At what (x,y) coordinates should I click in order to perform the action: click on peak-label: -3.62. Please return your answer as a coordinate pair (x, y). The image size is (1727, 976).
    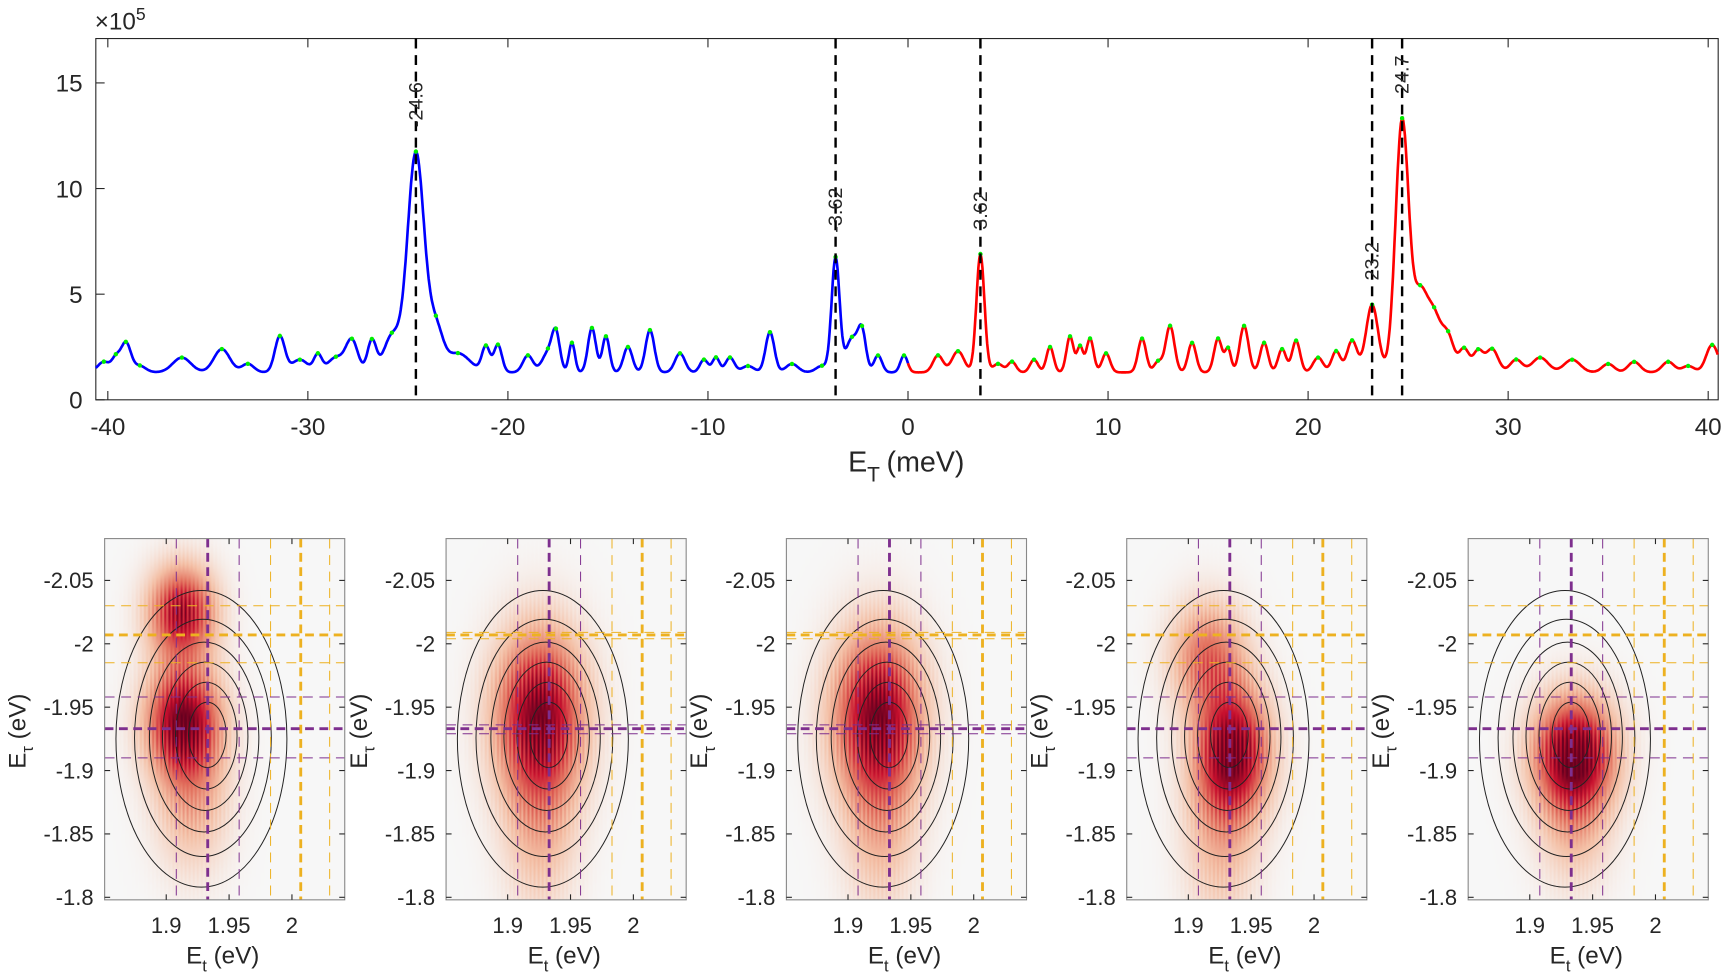
    Looking at the image, I should click on (836, 210).